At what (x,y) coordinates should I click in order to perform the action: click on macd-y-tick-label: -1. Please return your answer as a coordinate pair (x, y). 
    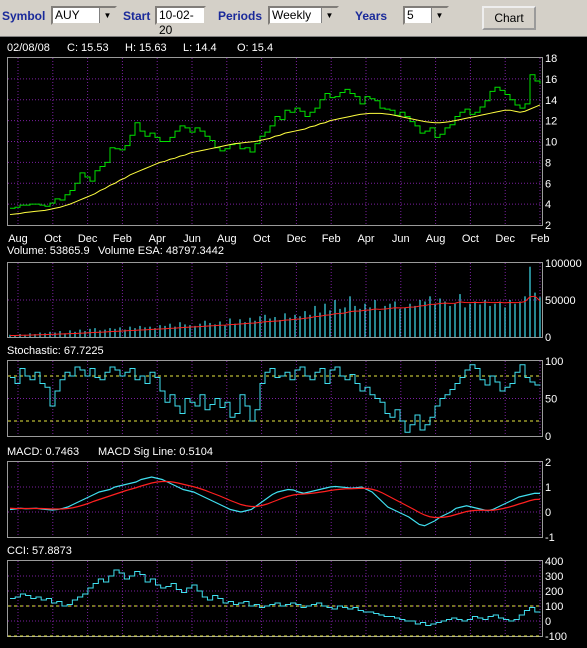
    Looking at the image, I should click on (550, 538).